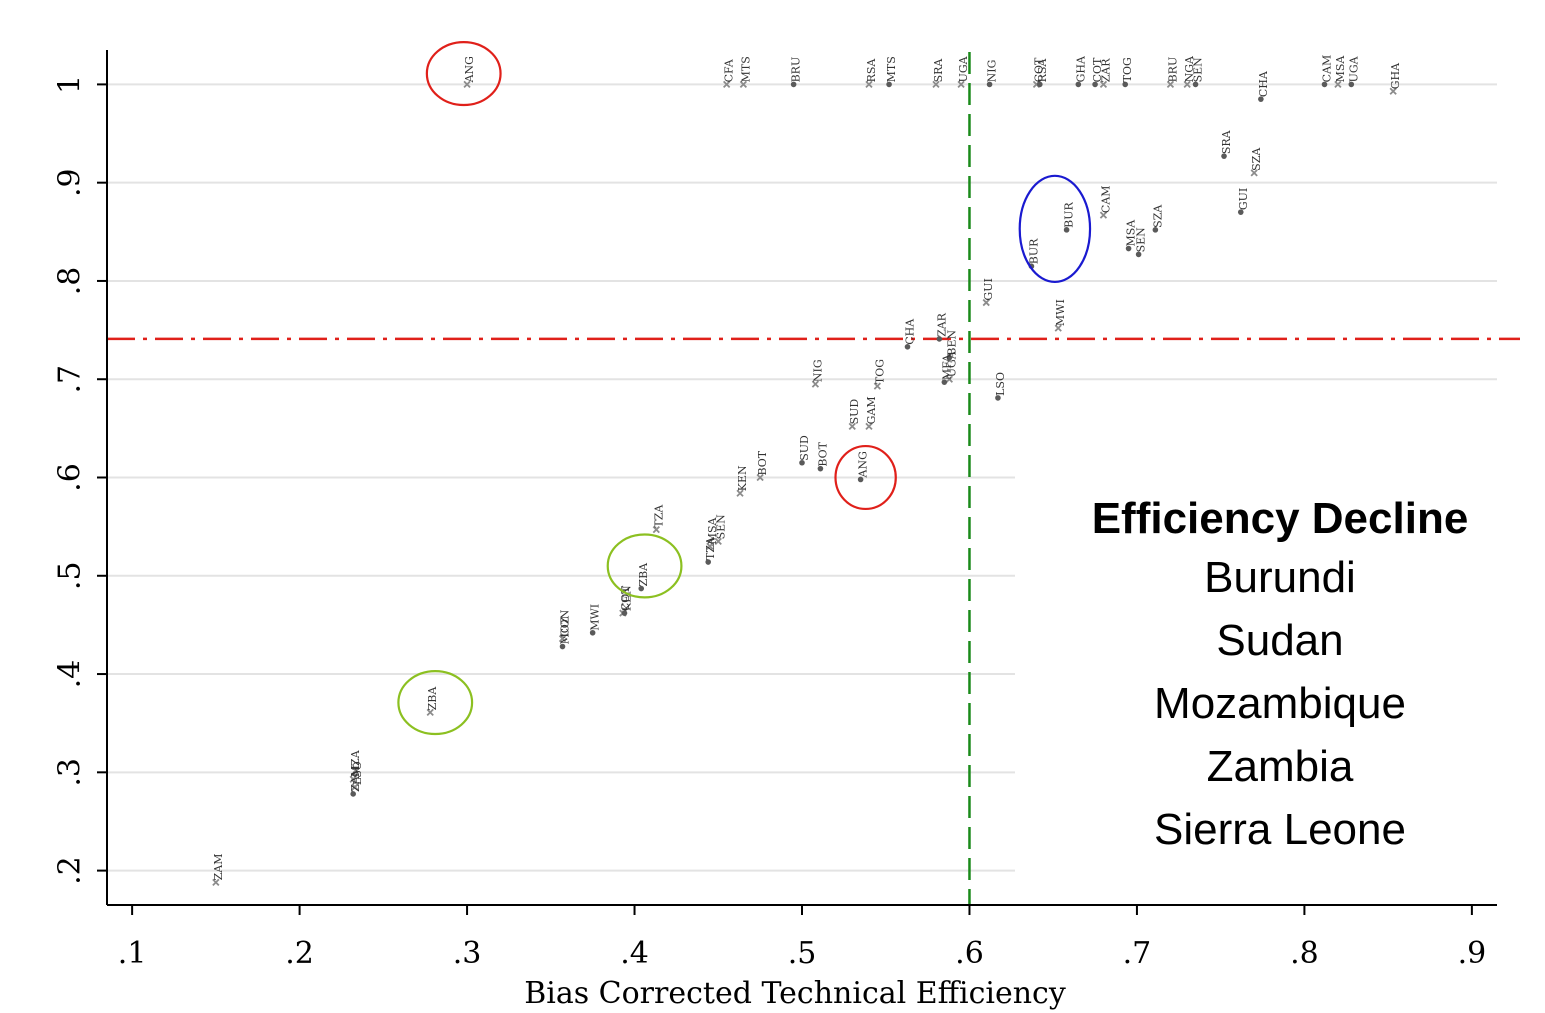  I want to click on point-label: LSO, so click(357, 773).